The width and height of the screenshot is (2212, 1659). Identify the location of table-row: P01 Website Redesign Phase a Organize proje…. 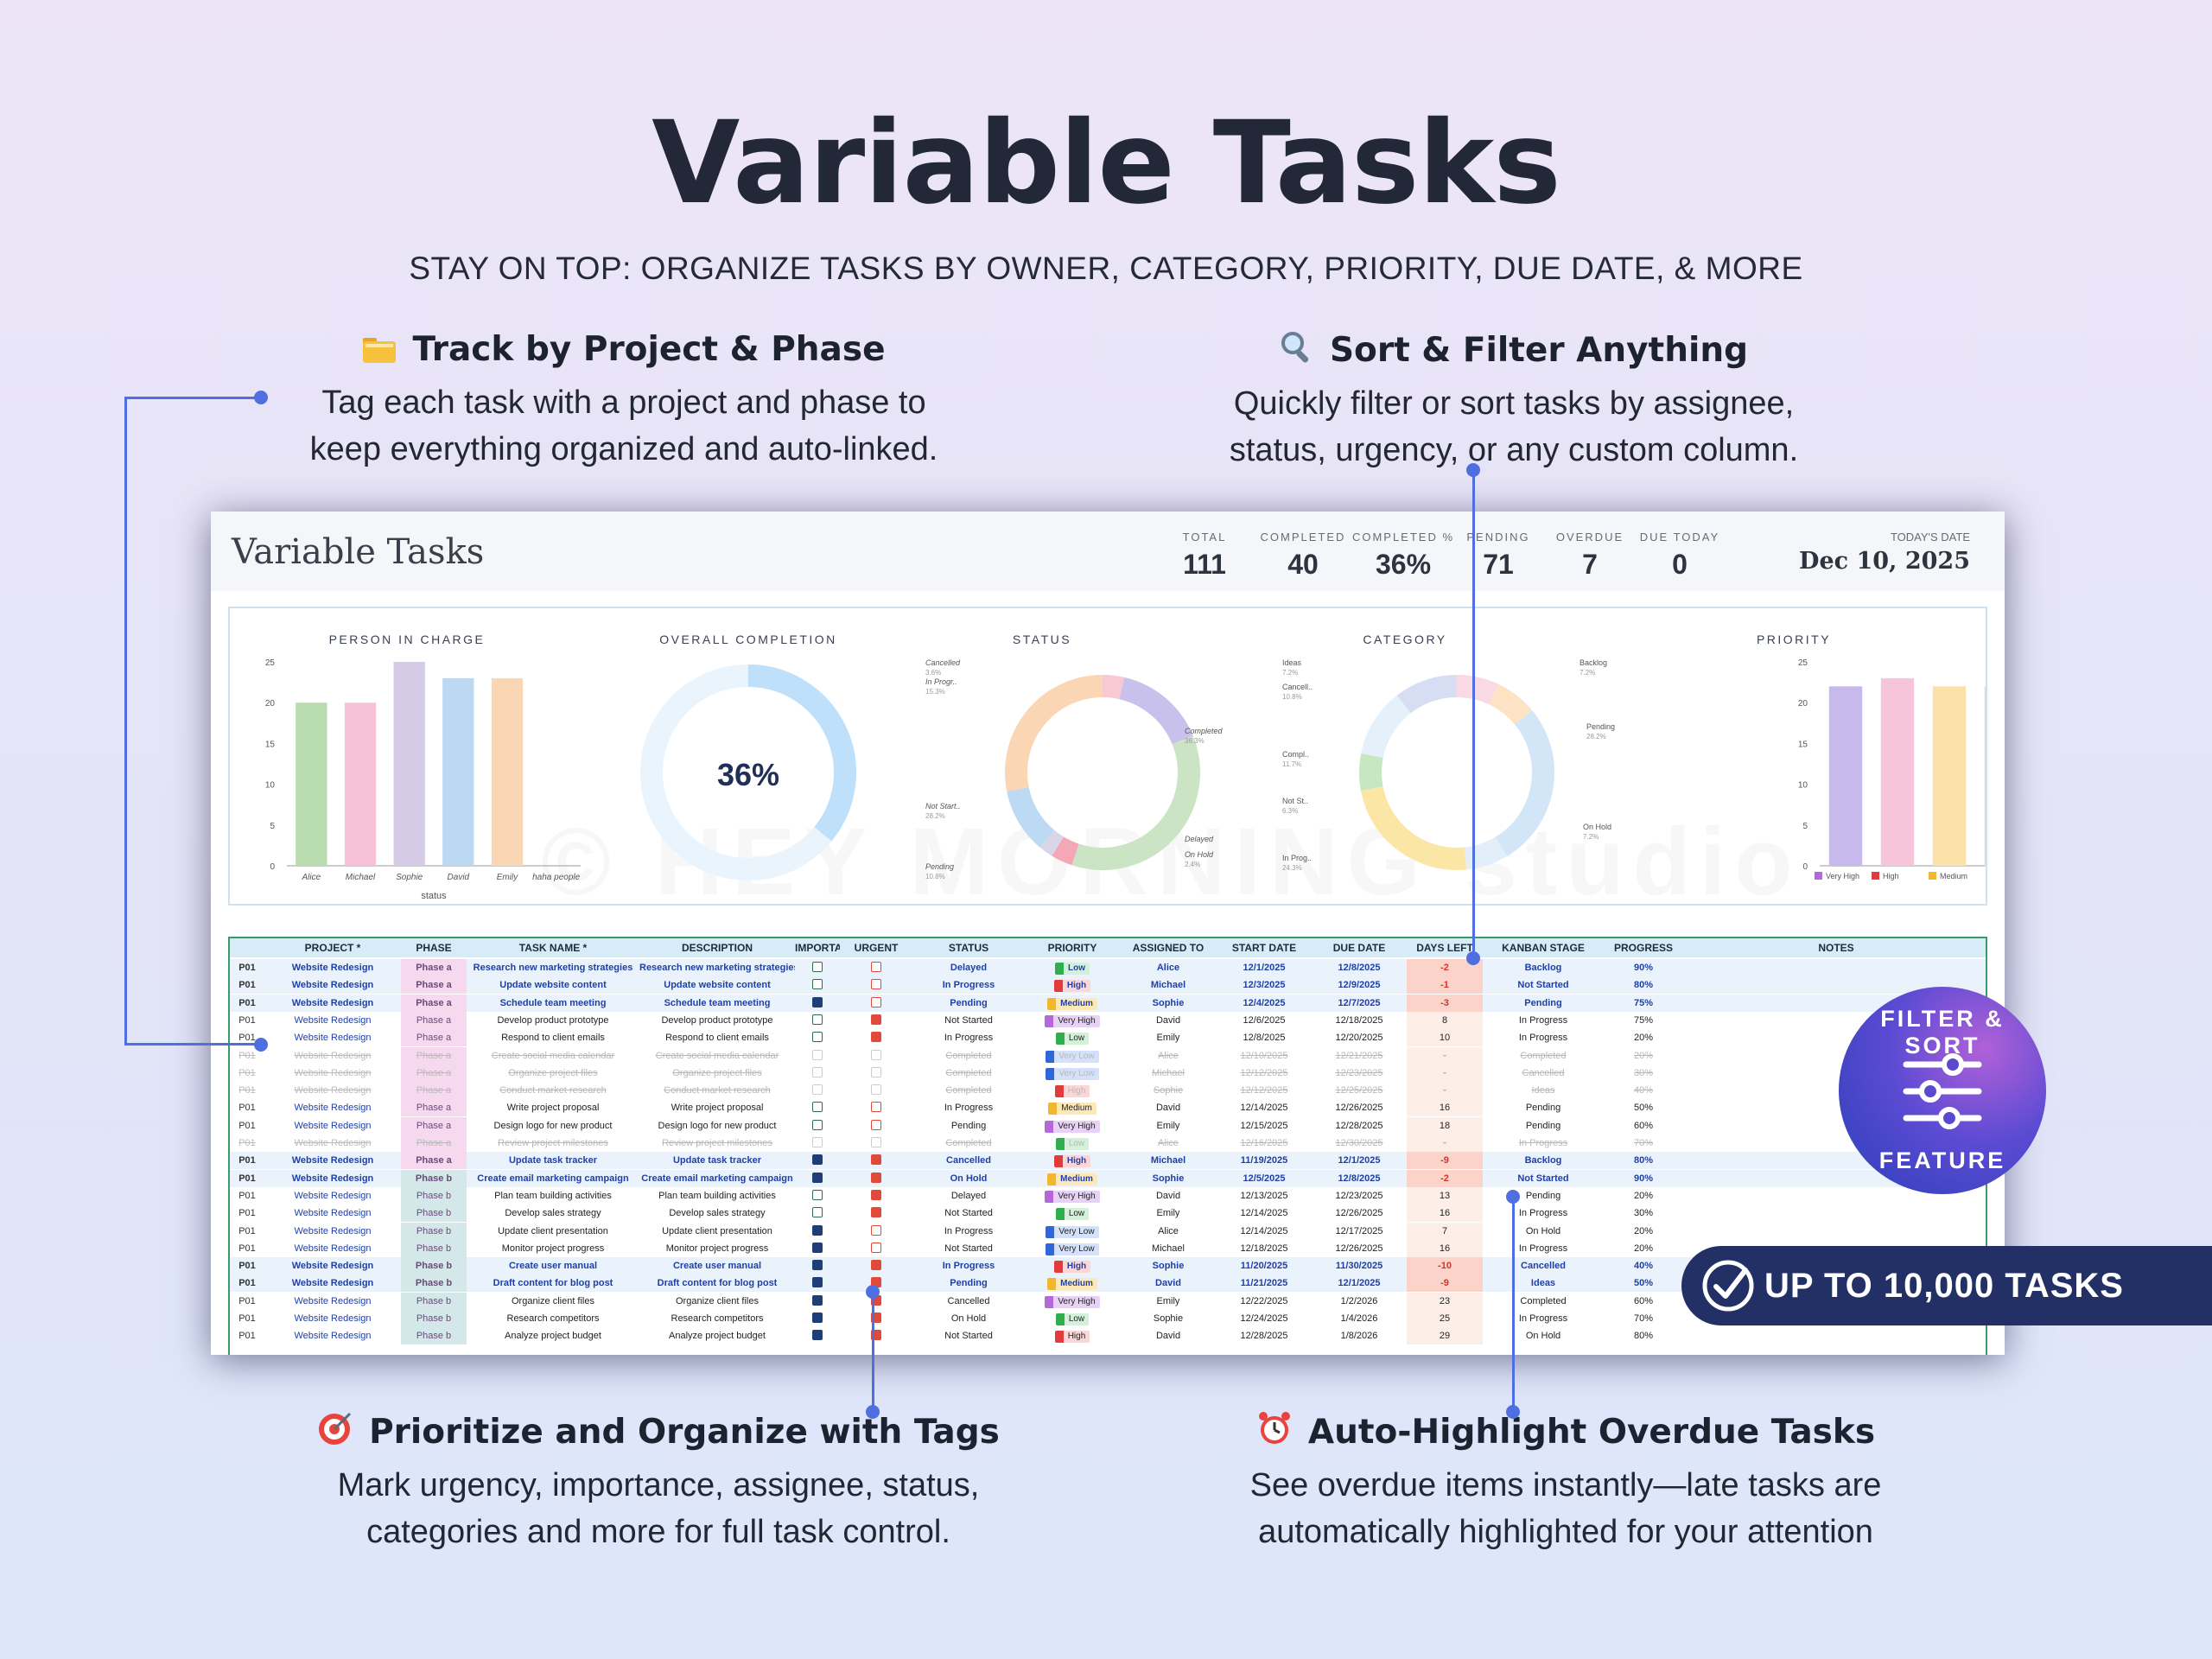
(1108, 1073).